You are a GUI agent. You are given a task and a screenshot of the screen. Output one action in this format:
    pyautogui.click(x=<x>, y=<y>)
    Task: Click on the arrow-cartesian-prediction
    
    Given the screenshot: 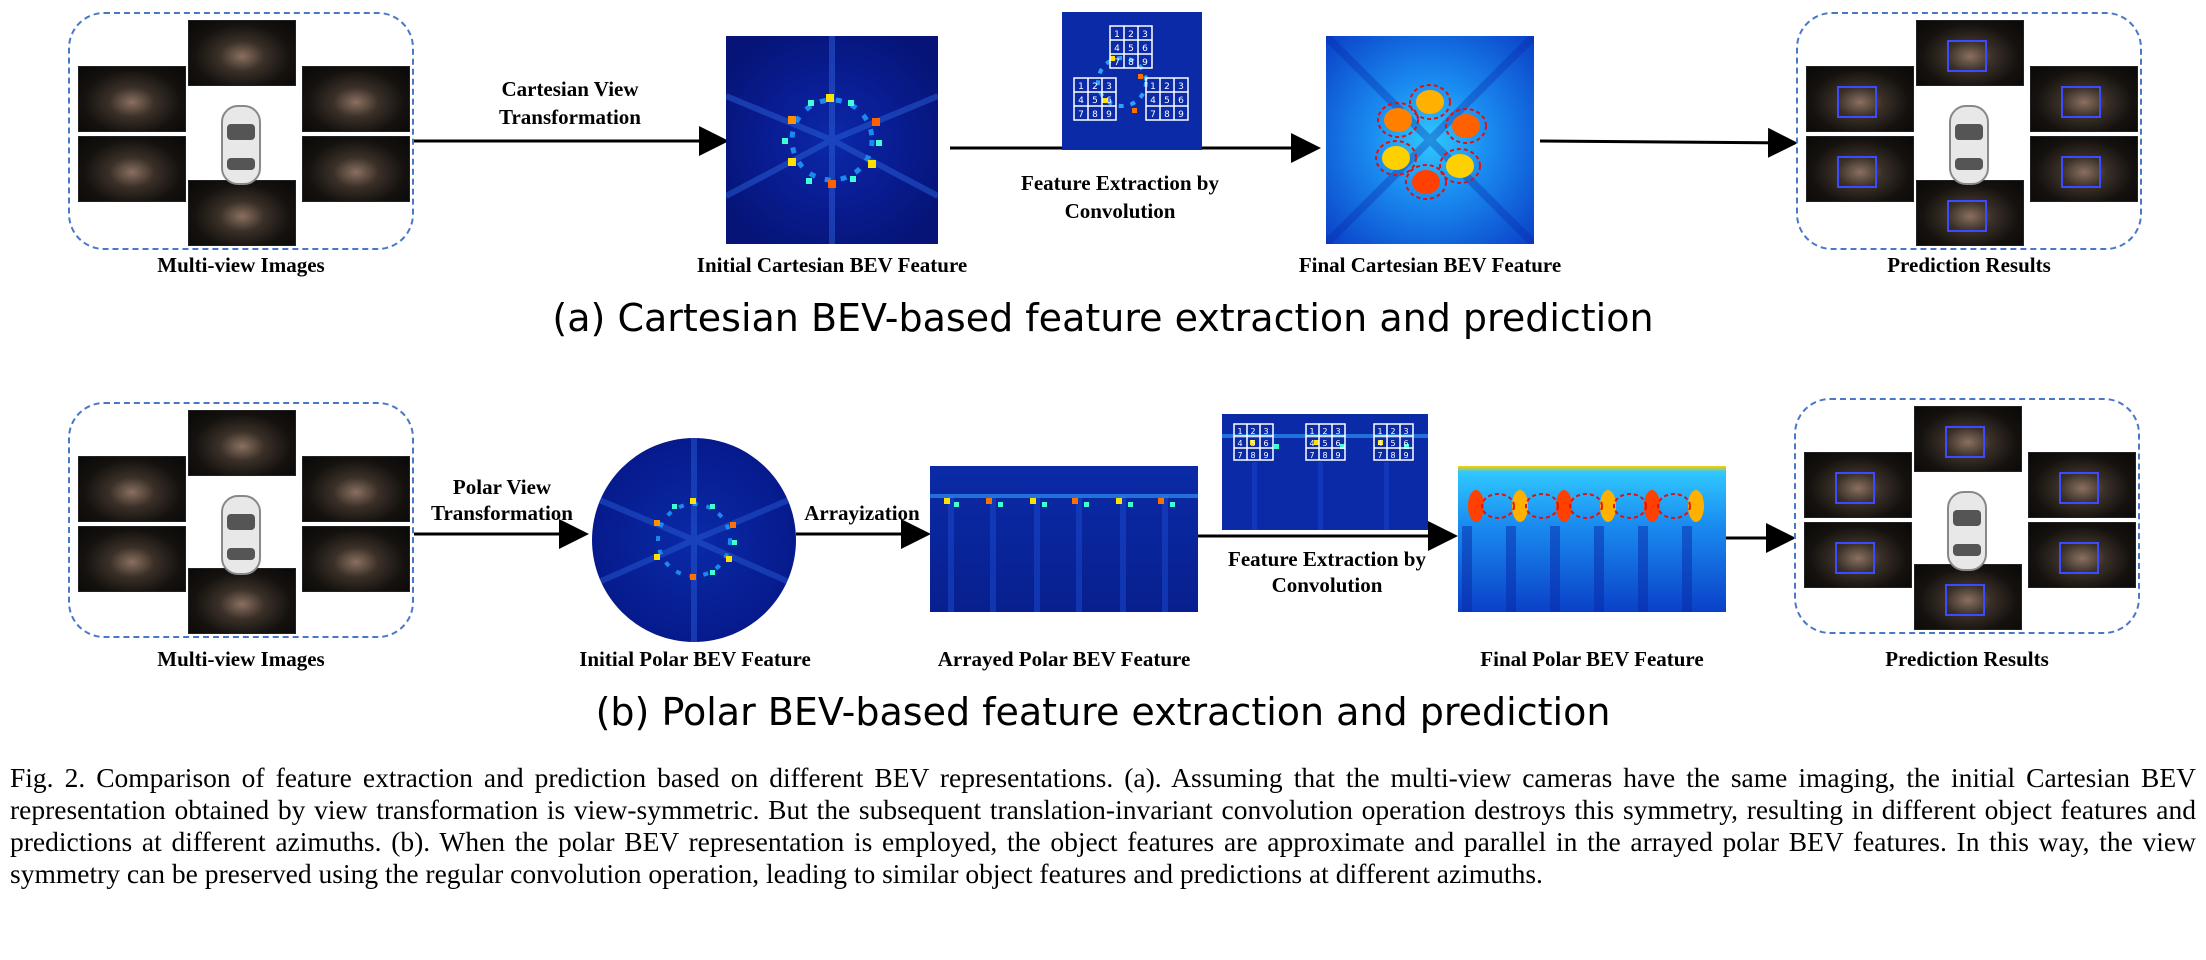 What is the action you would take?
    pyautogui.click(x=1668, y=142)
    